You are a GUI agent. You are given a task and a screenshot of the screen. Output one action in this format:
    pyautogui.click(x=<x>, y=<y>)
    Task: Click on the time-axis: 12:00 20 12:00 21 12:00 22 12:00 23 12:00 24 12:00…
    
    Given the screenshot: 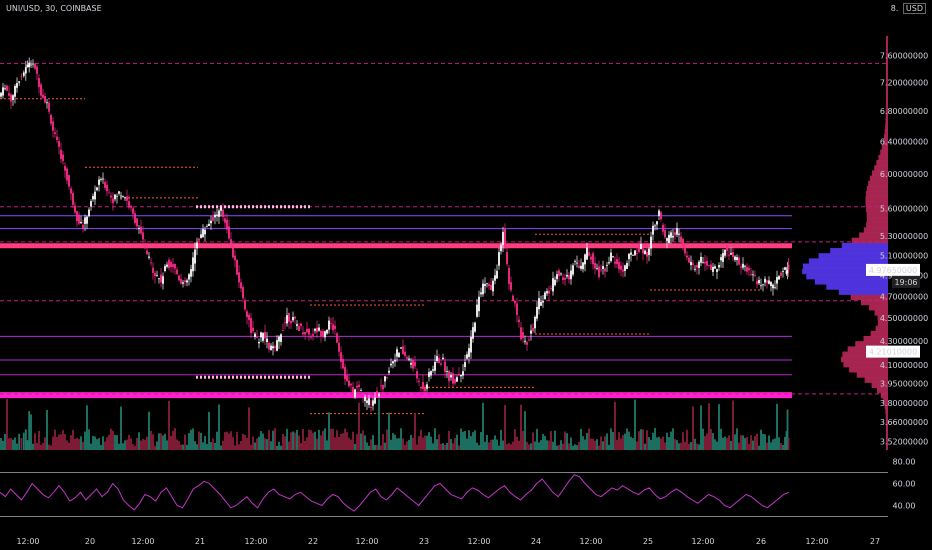 What is the action you would take?
    pyautogui.click(x=448, y=541)
    